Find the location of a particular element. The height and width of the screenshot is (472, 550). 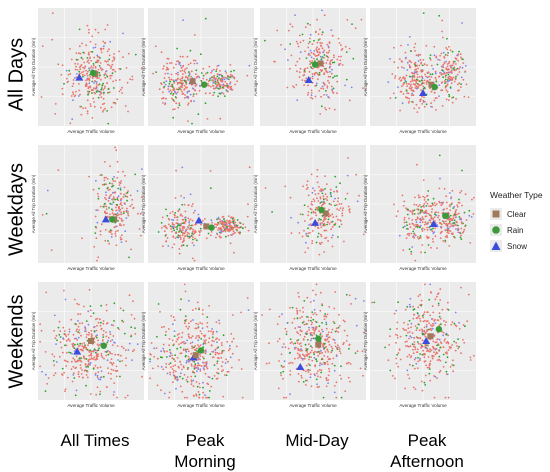

legend-item-rain: Rain is located at coordinates (520, 230).